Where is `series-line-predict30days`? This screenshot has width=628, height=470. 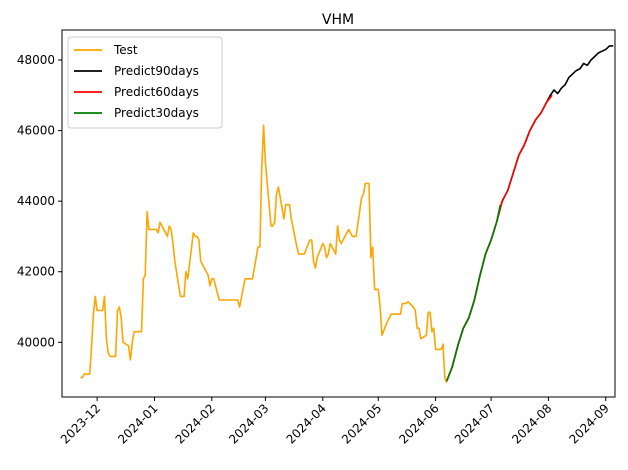
series-line-predict30days is located at coordinates (473, 293).